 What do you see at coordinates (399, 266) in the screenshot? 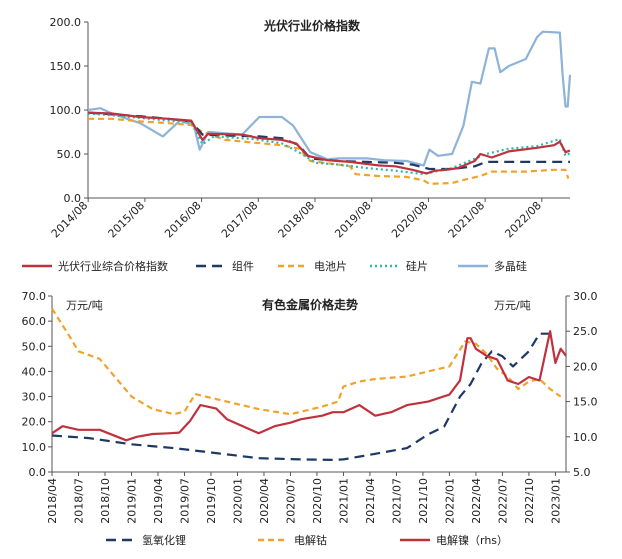
I see `legend-item: 硅片` at bounding box center [399, 266].